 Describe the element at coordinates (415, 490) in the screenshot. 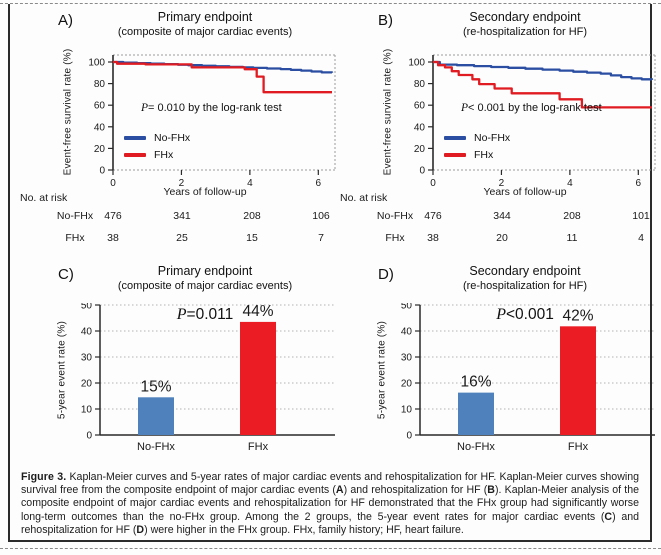

I see `caption-segment: ) and rehospitalization for HF (` at that location.